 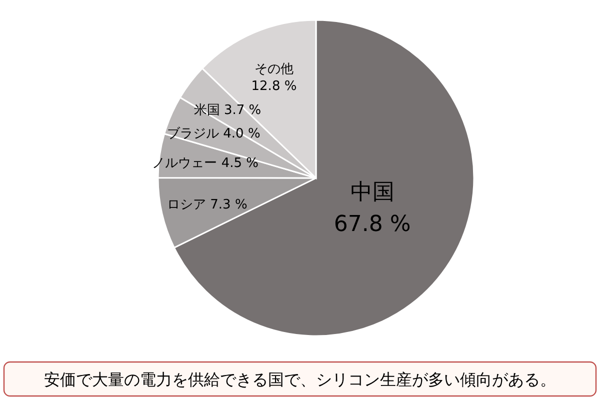 I want to click on slice-label: その他, so click(x=274, y=70).